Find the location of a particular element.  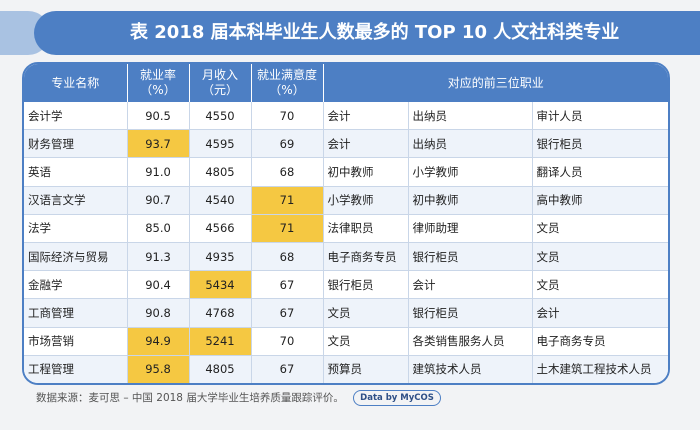

cell-income: 4550 is located at coordinates (220, 116).